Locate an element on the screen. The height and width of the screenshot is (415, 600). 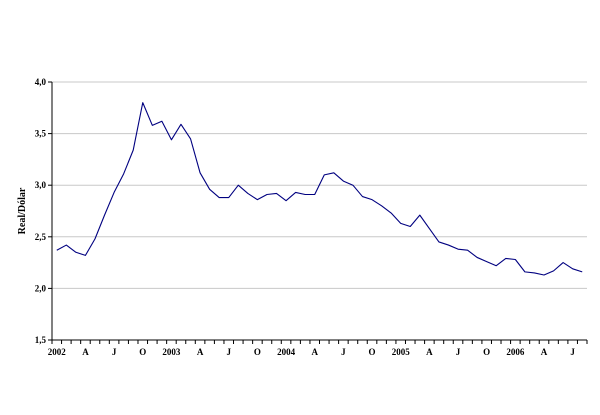
x-tick-labels: 2002 A J O 2003 A J O 2004 A J O 2005 A J O 2006 A J is located at coordinates (312, 352).